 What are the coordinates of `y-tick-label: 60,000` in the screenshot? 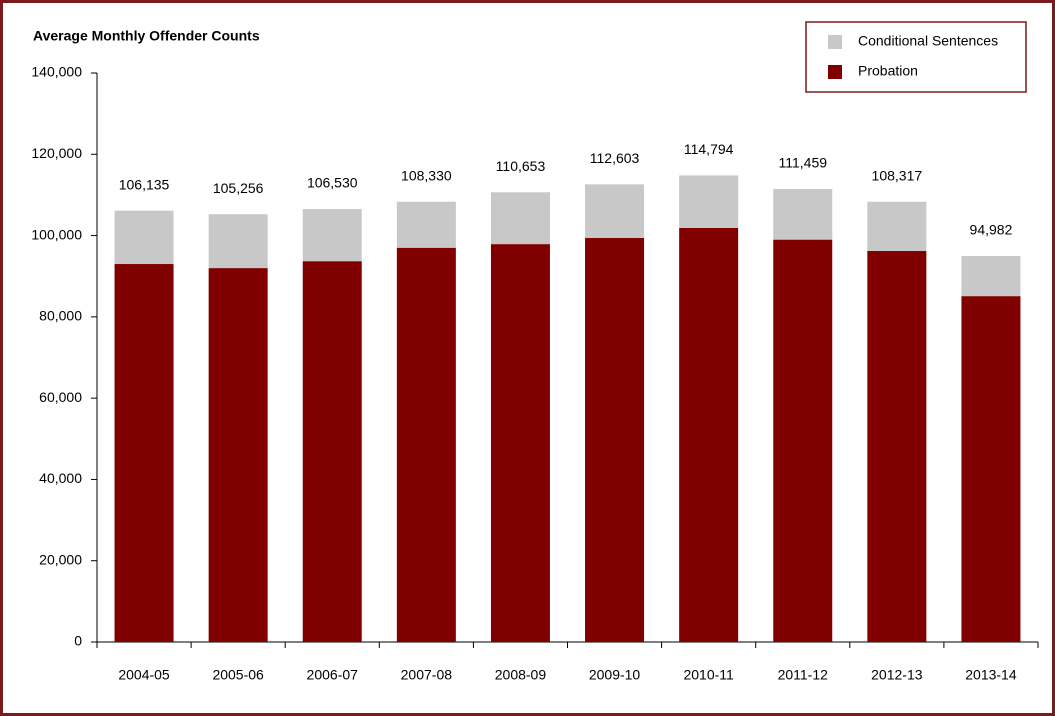 It's located at (60, 397).